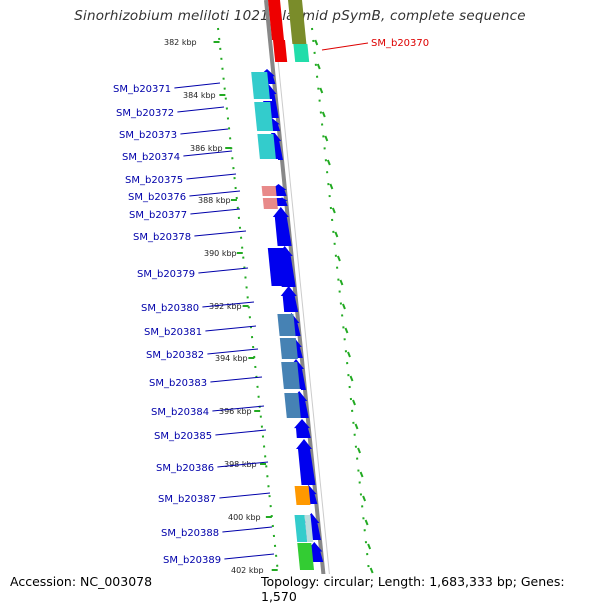 Image resolution: width=600 pixels, height=604 pixels. Describe the element at coordinates (206, 148) in the screenshot. I see `tick-label: 386 kbp` at that location.